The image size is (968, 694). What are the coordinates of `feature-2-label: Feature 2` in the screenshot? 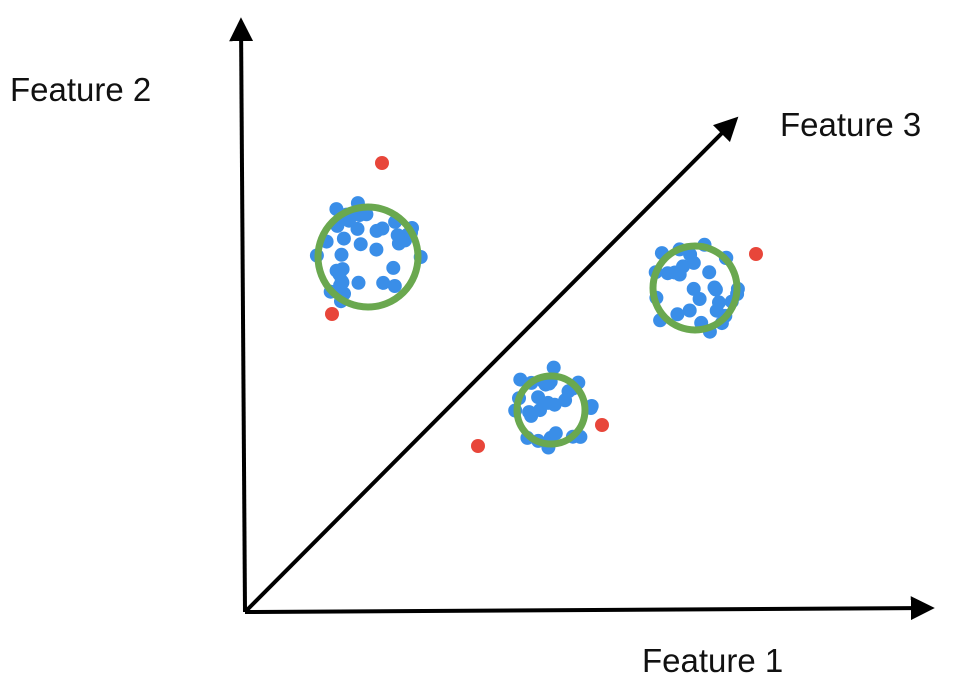 It's located at (81, 89).